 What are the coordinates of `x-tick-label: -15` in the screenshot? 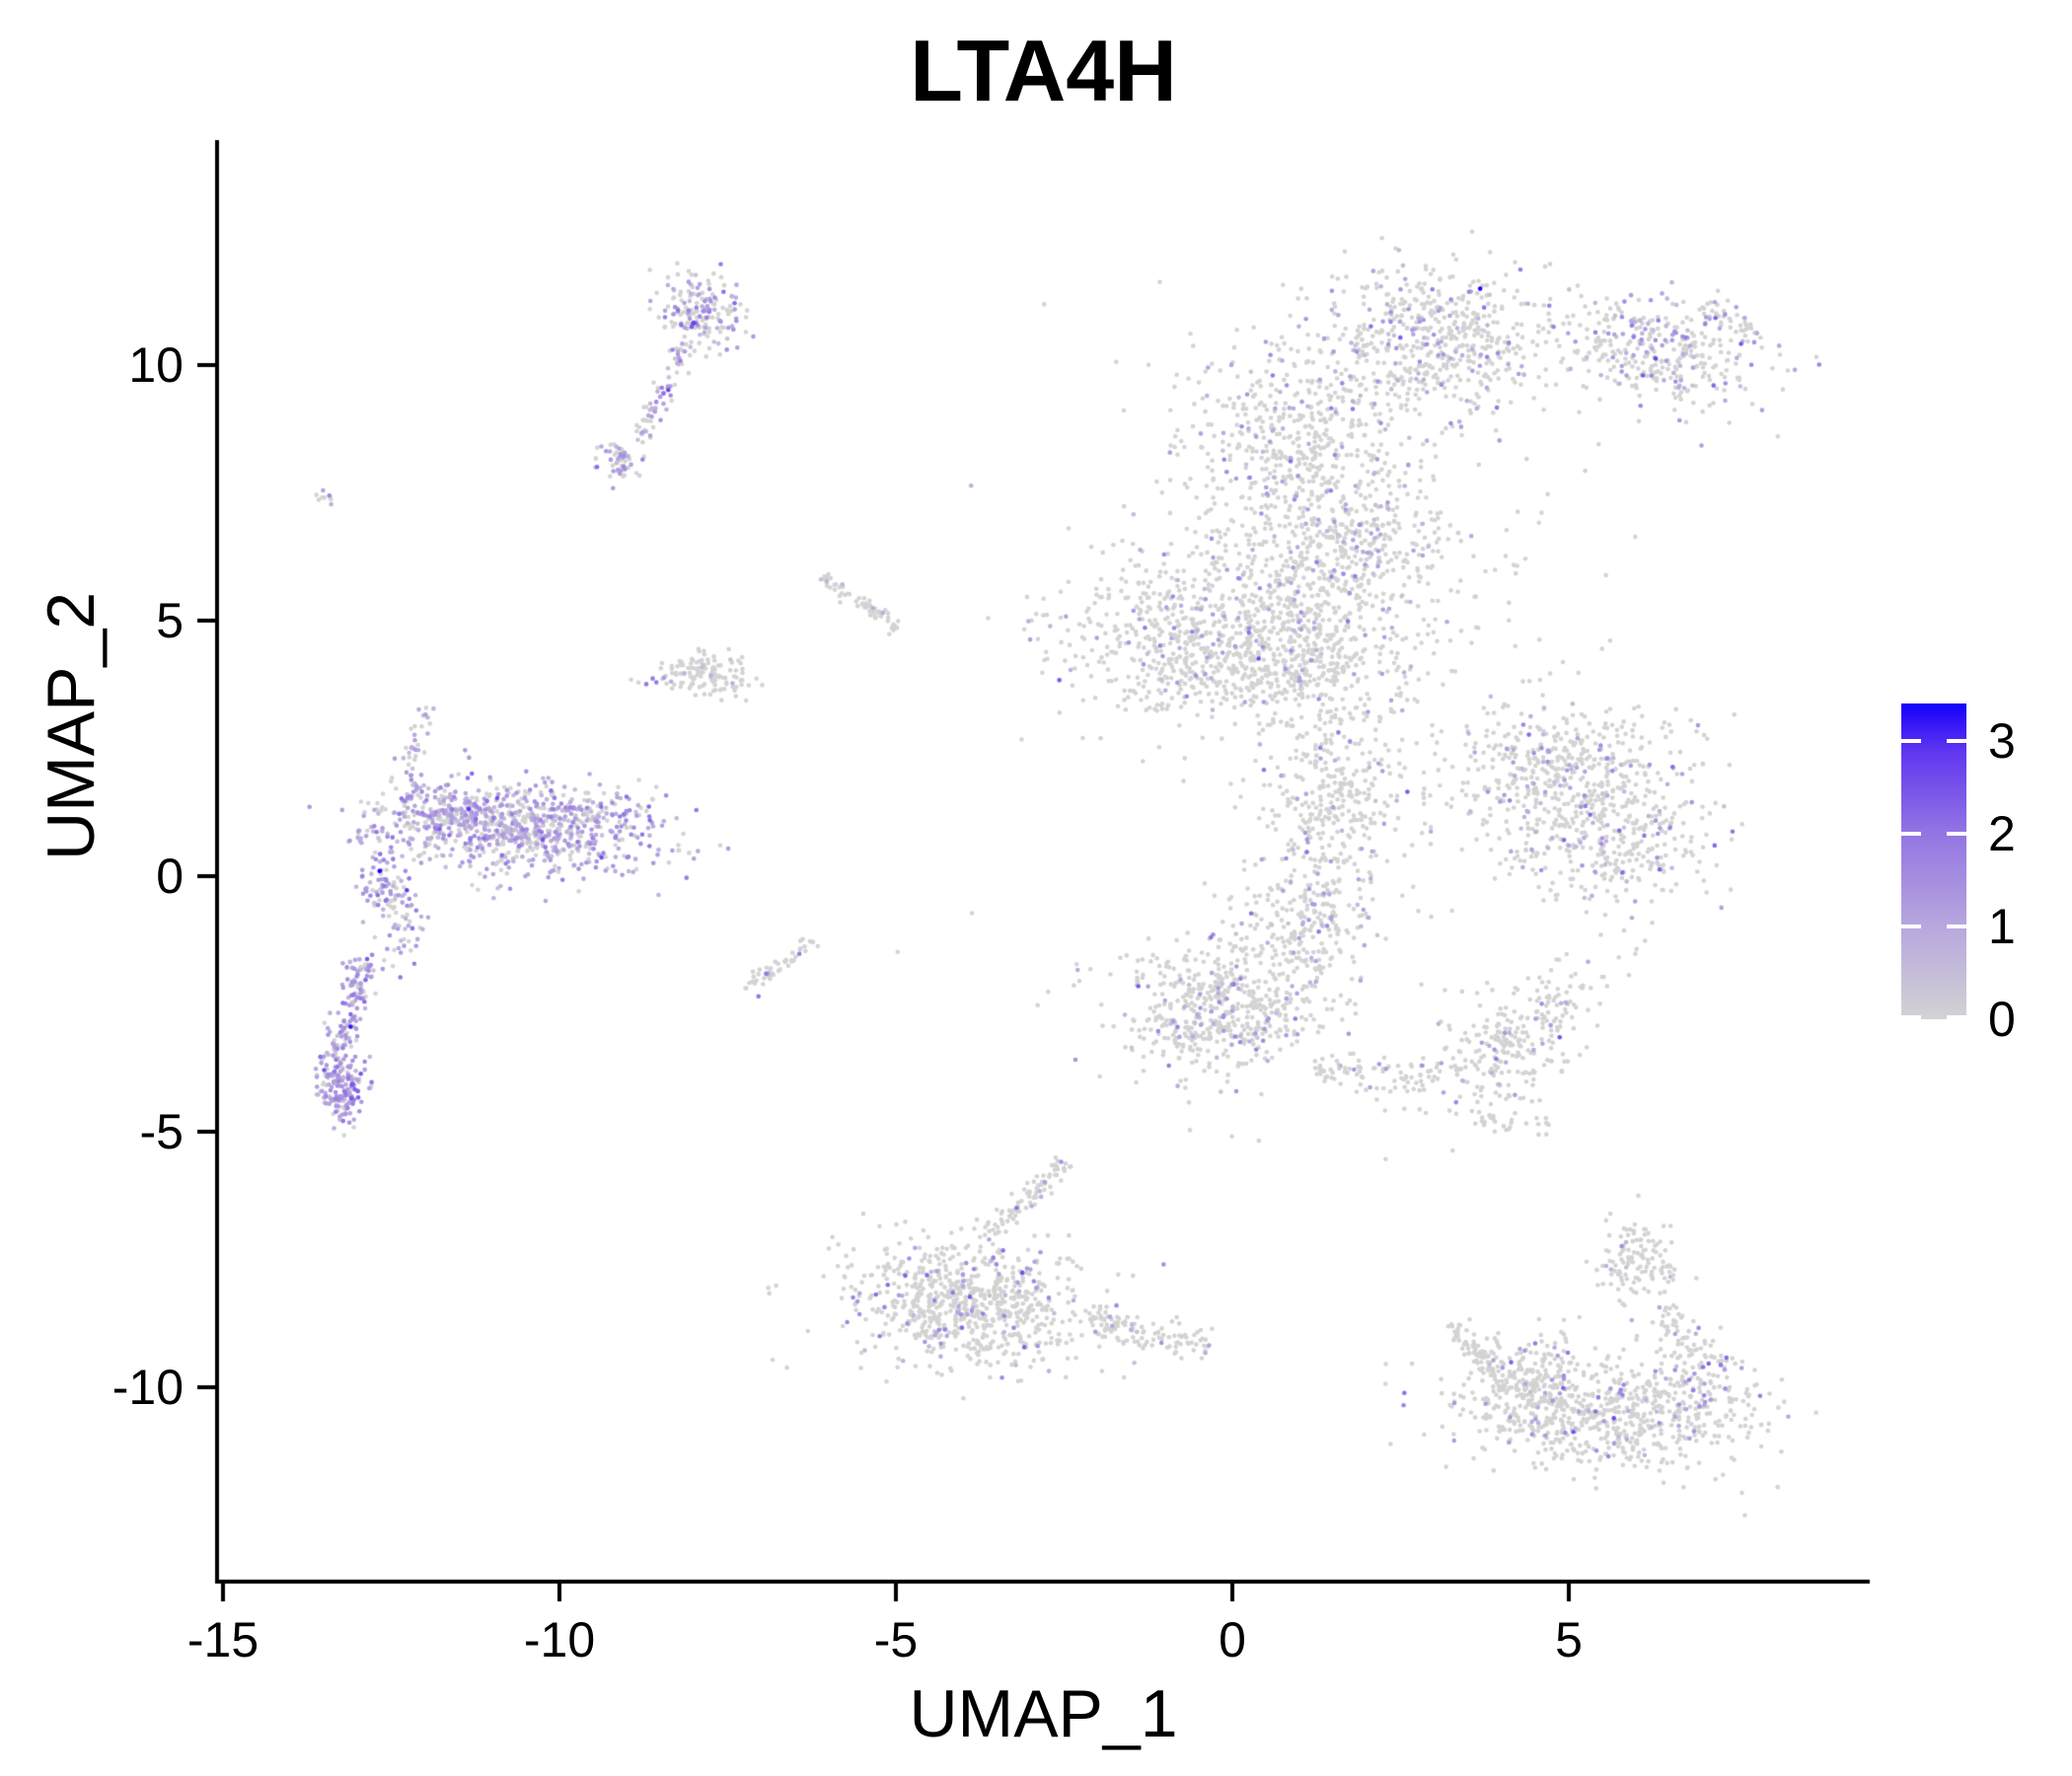 It's located at (223, 1640).